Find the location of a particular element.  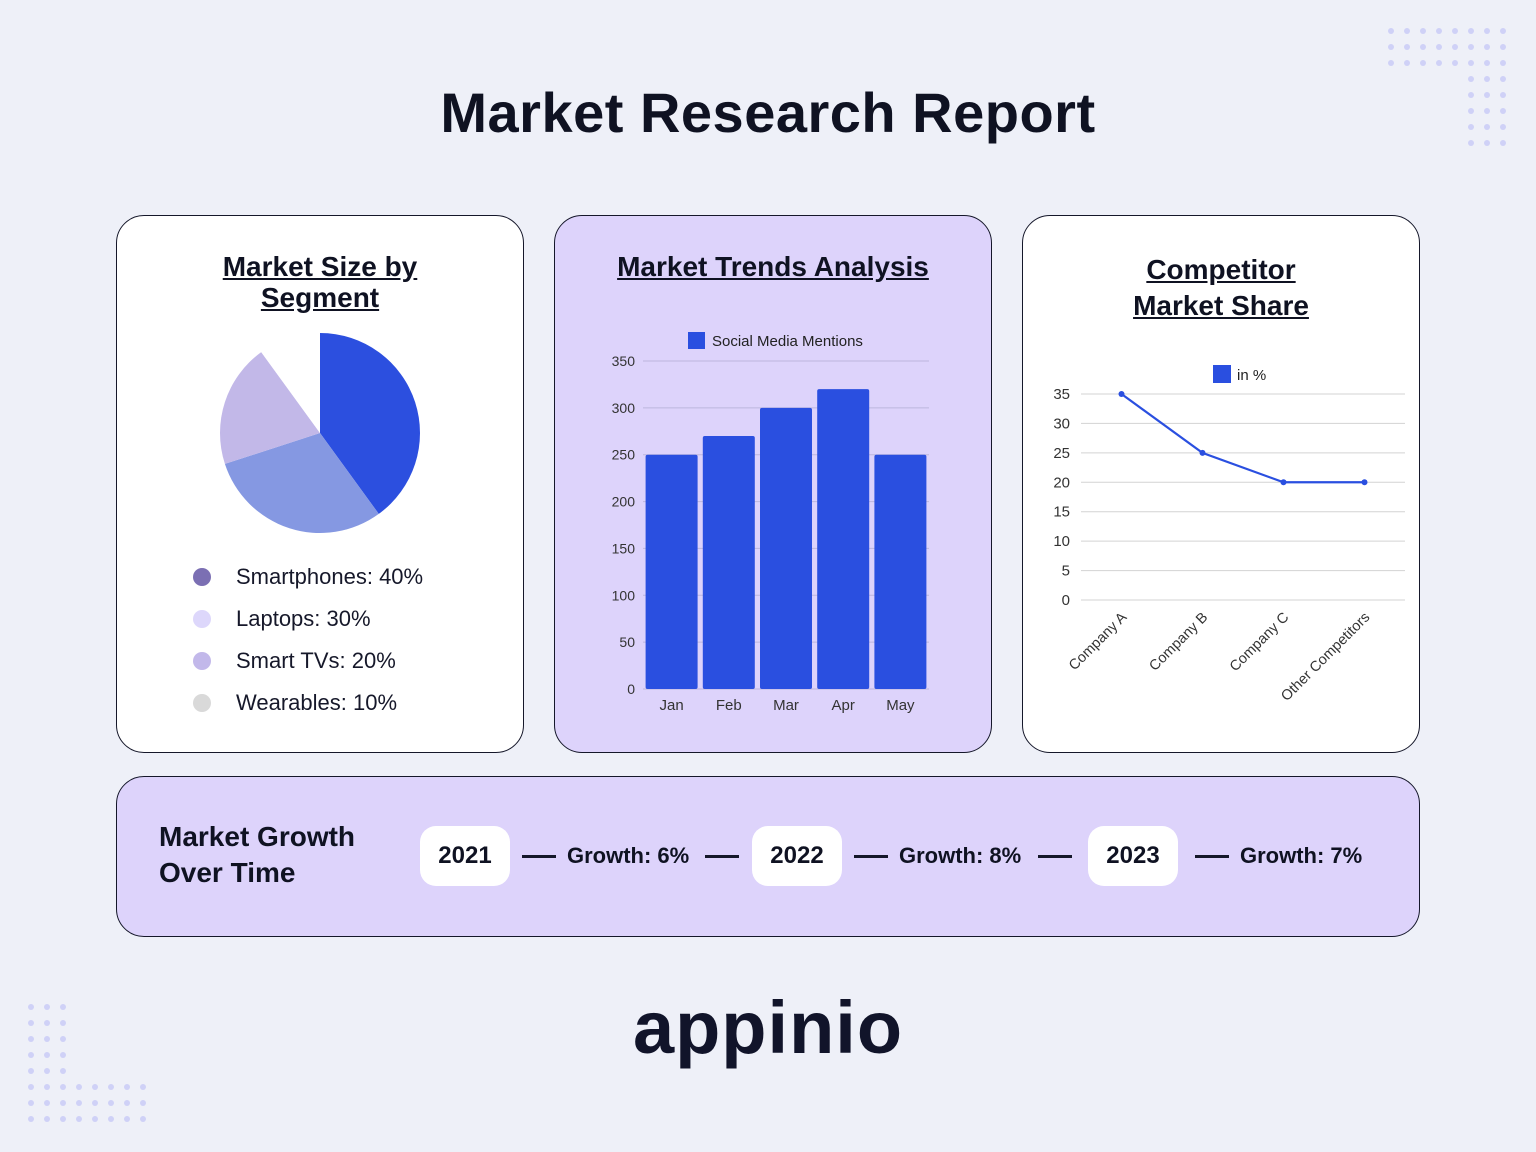

pie-legend-item: Wearables: 10% is located at coordinates (308, 703).